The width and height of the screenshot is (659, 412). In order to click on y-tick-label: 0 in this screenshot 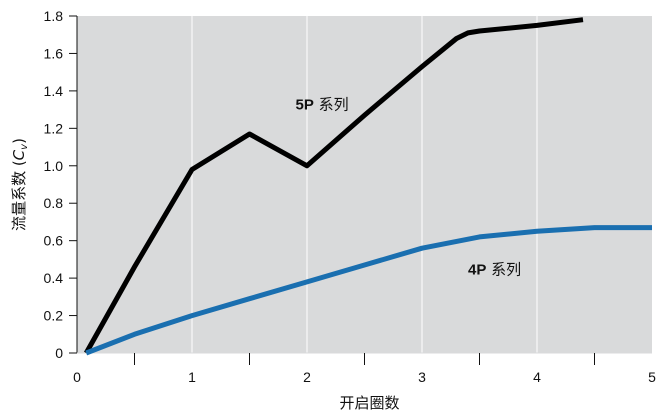, I will do `click(59, 353)`.